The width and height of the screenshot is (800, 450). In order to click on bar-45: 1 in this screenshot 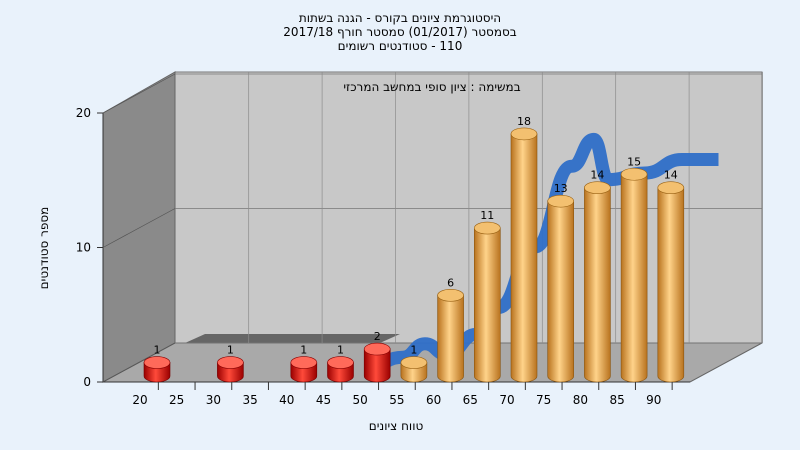, I will do `click(340, 363)`.